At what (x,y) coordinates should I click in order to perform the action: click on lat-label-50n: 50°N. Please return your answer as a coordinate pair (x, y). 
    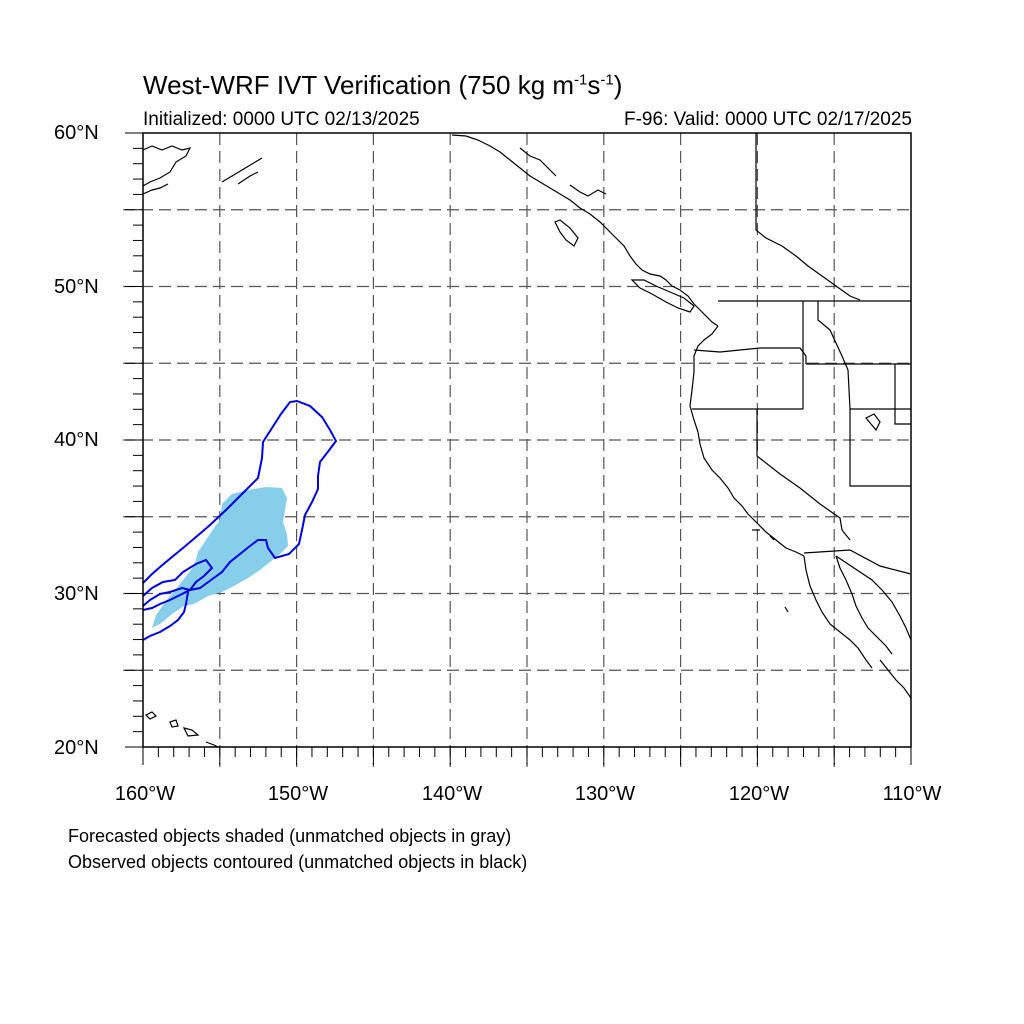
    Looking at the image, I should click on (76, 287).